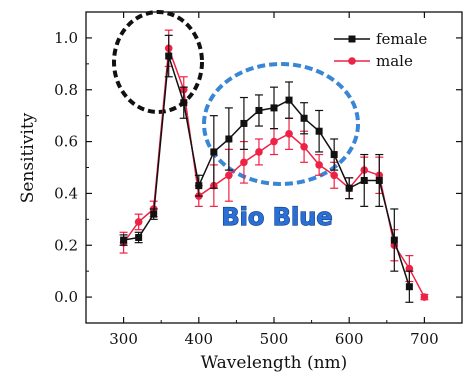 The width and height of the screenshot is (473, 376). I want to click on uv-peak-ellipse, so click(158, 62).